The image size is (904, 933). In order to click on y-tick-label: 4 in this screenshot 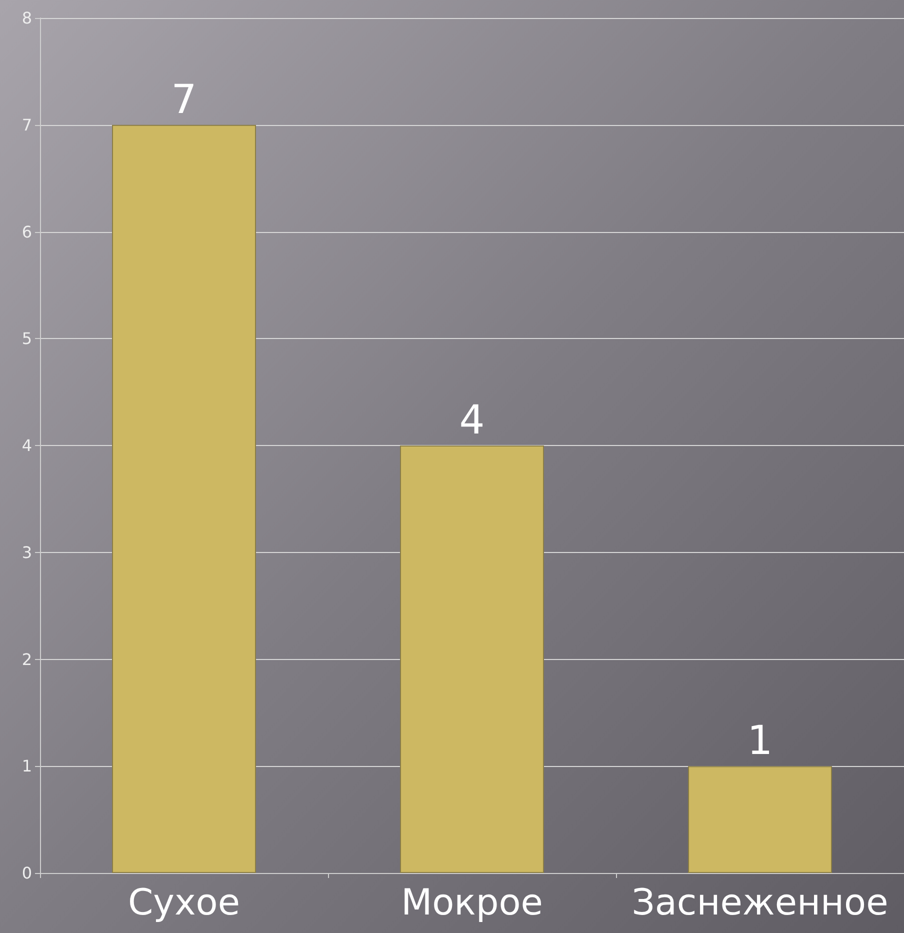, I will do `click(27, 445)`.